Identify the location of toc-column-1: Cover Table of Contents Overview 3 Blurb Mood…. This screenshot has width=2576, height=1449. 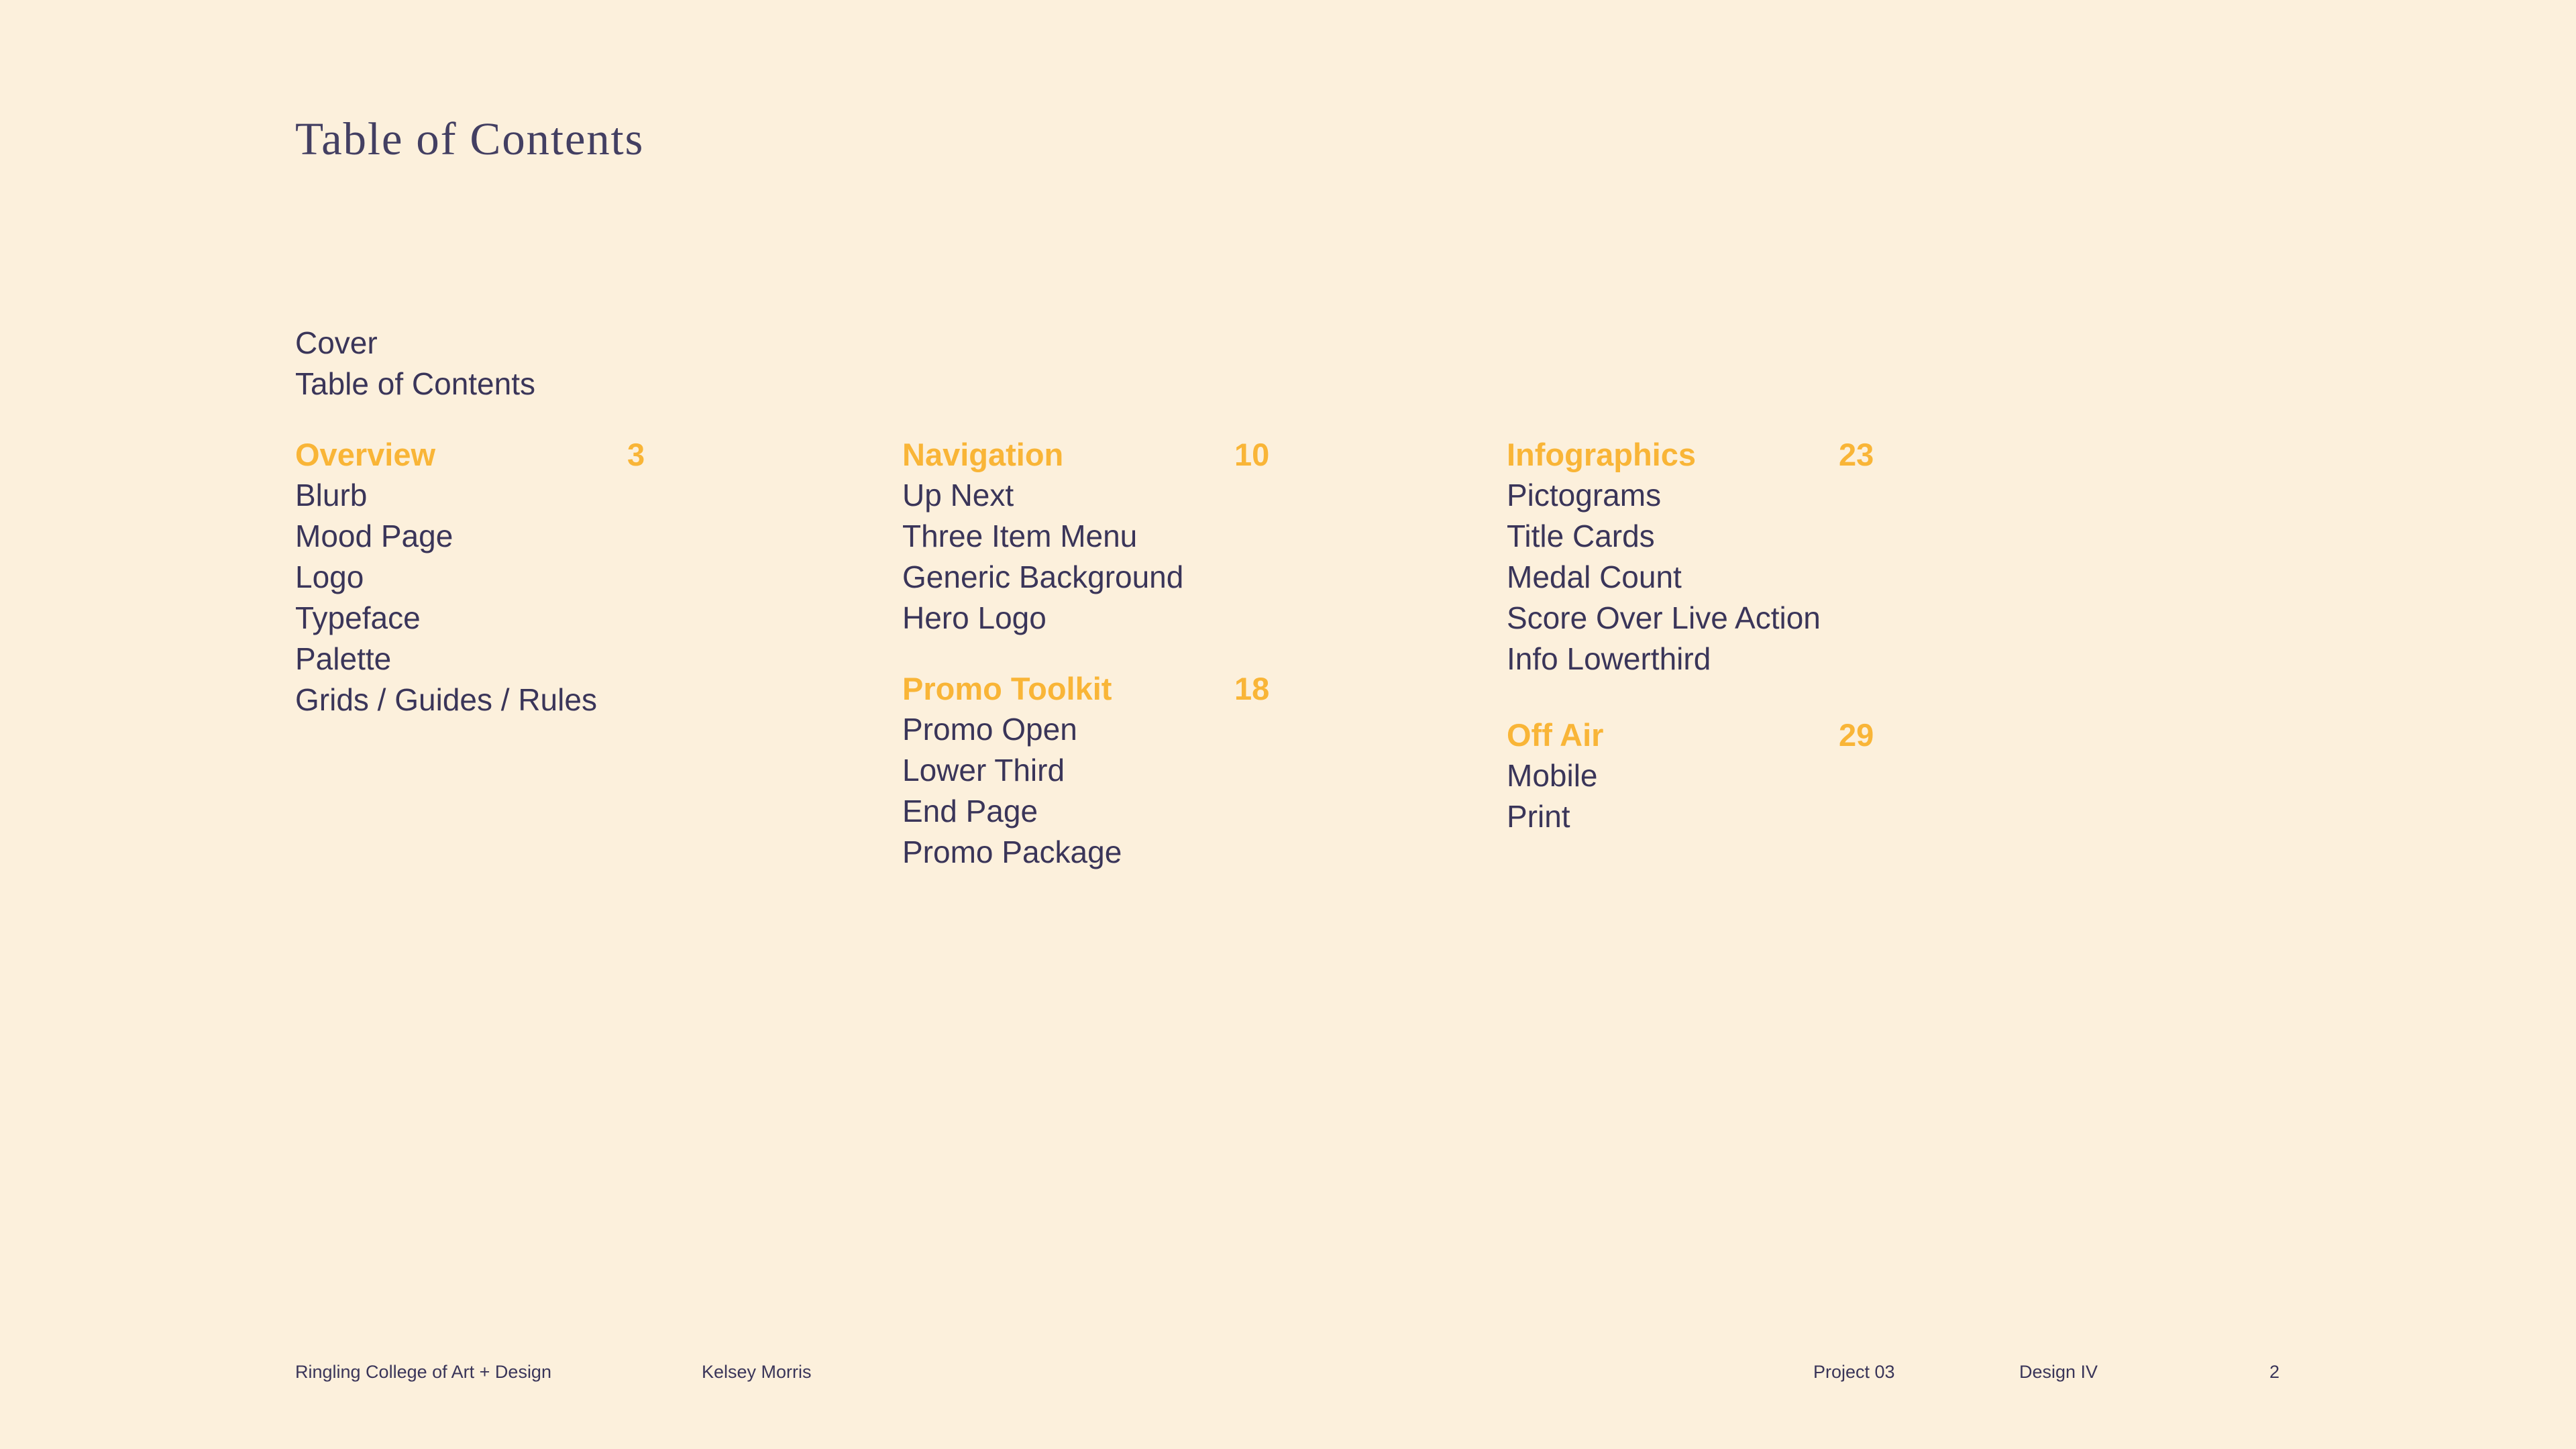
(550, 521).